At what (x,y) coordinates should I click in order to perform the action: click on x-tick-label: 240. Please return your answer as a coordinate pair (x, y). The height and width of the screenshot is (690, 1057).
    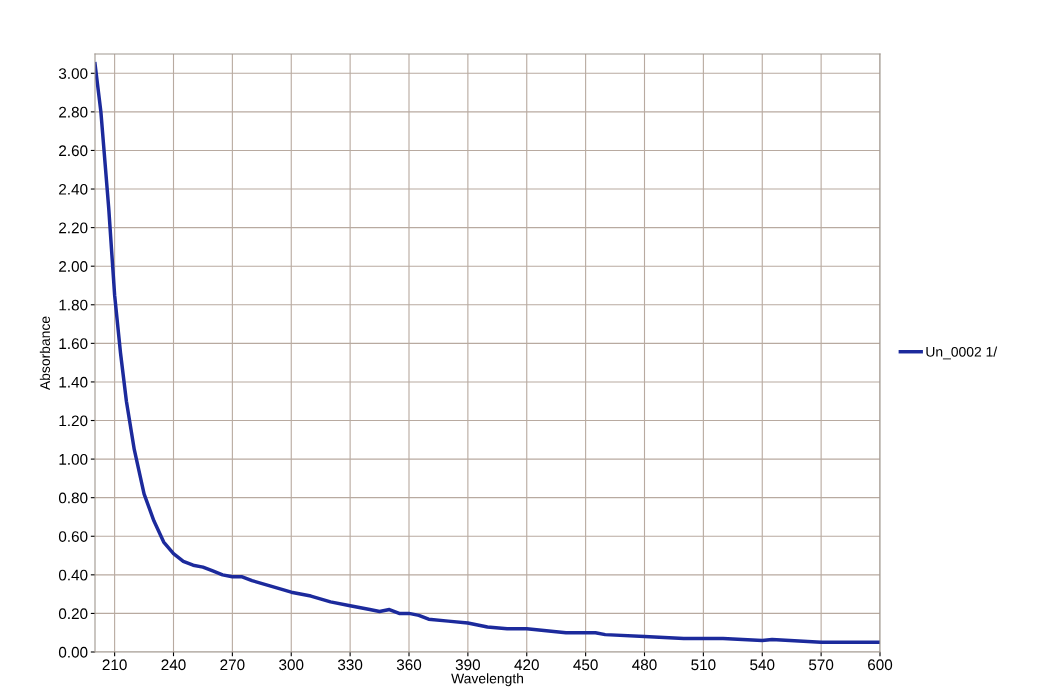
    Looking at the image, I should click on (173, 665).